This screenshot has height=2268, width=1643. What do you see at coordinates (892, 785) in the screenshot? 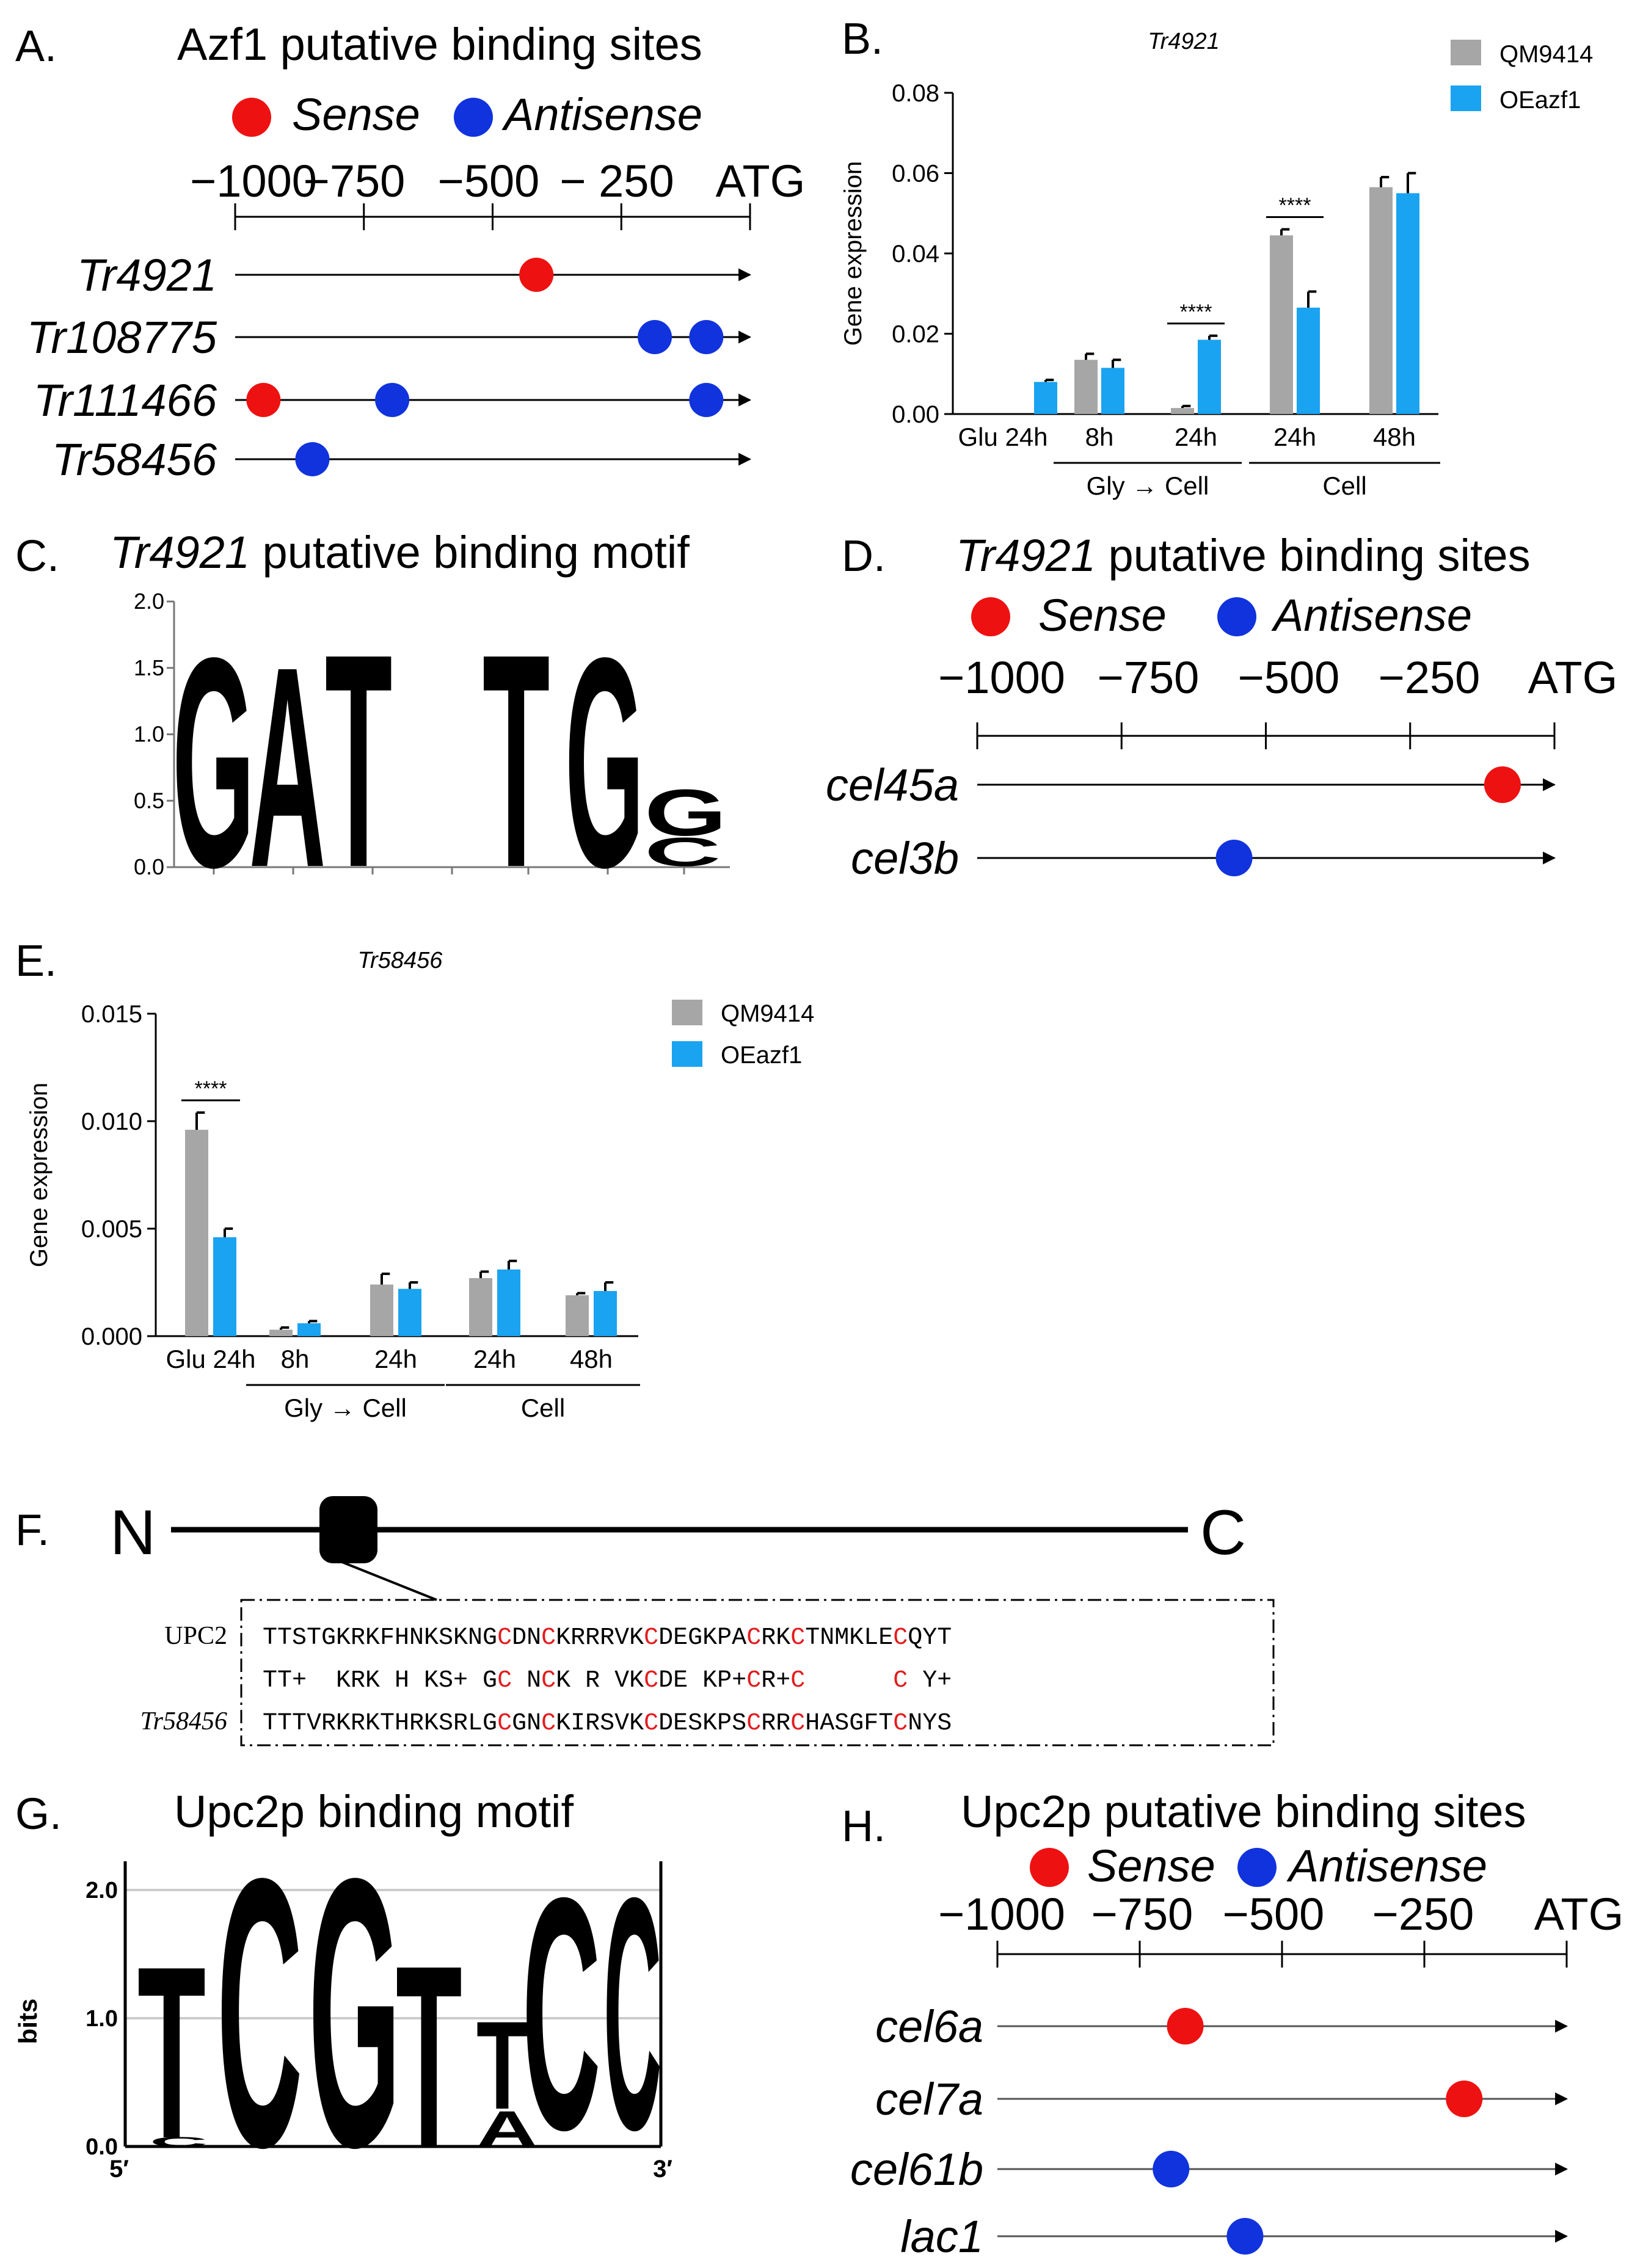
I see `gene-name-cel45a: cel45a` at bounding box center [892, 785].